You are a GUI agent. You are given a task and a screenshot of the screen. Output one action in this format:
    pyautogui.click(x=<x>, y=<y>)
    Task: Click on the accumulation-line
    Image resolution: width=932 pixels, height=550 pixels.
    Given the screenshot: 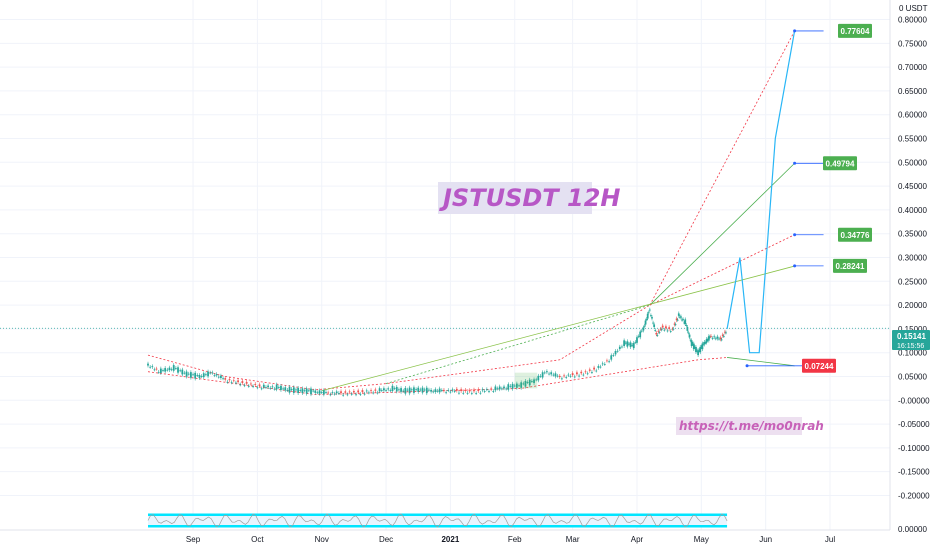 What is the action you would take?
    pyautogui.click(x=517, y=344)
    